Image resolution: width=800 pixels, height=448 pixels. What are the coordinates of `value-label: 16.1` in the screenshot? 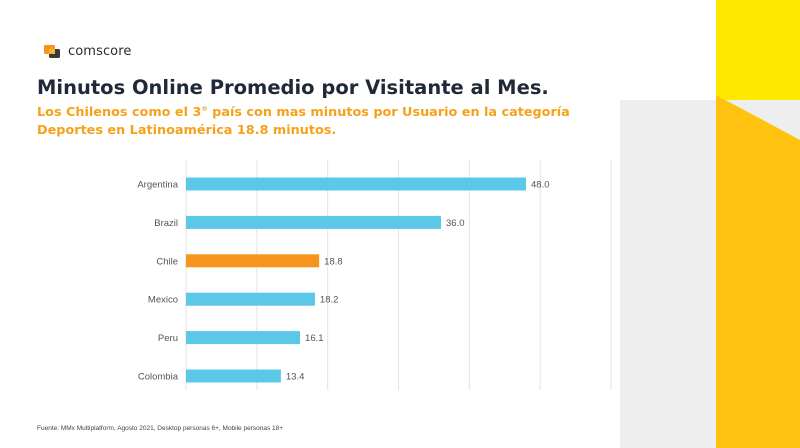 It's located at (314, 338).